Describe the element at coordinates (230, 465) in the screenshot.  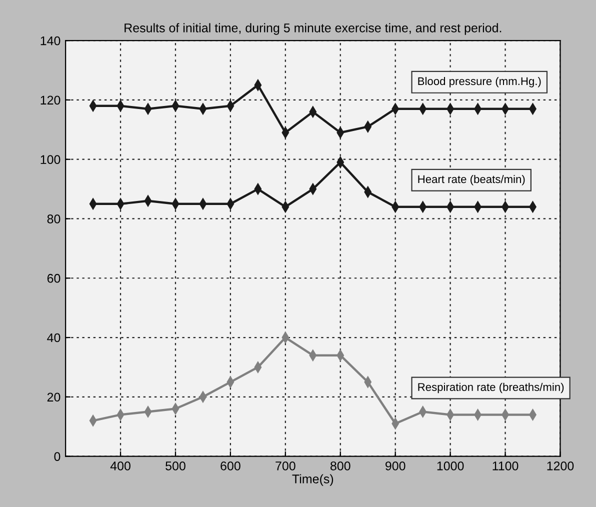
I see `x-tick-label: 600` at that location.